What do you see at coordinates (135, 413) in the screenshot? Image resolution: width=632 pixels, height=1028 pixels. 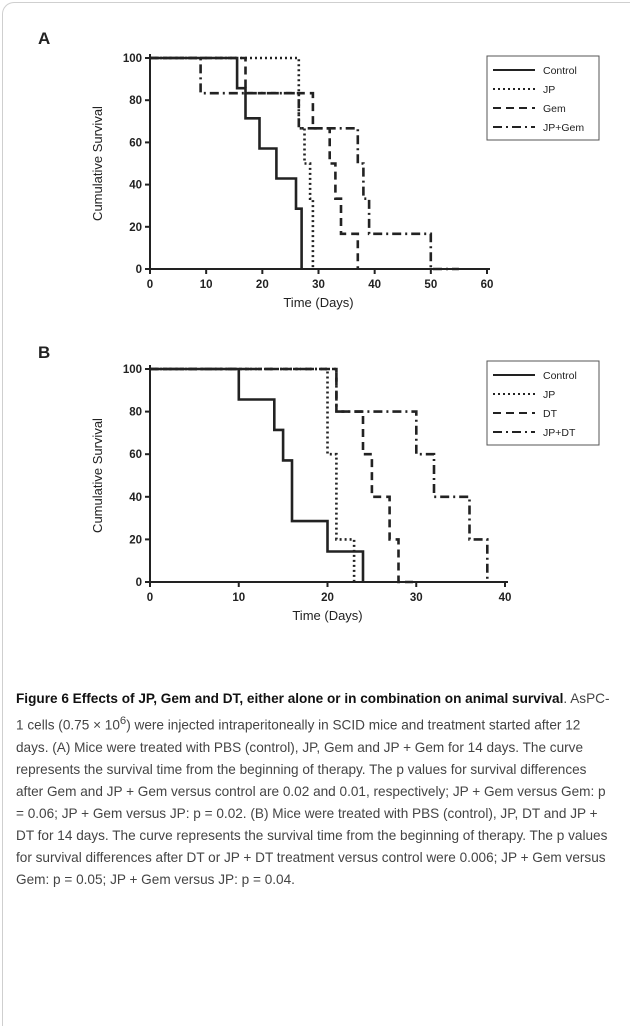 I see `chart-b-y-tick-label: 80` at bounding box center [135, 413].